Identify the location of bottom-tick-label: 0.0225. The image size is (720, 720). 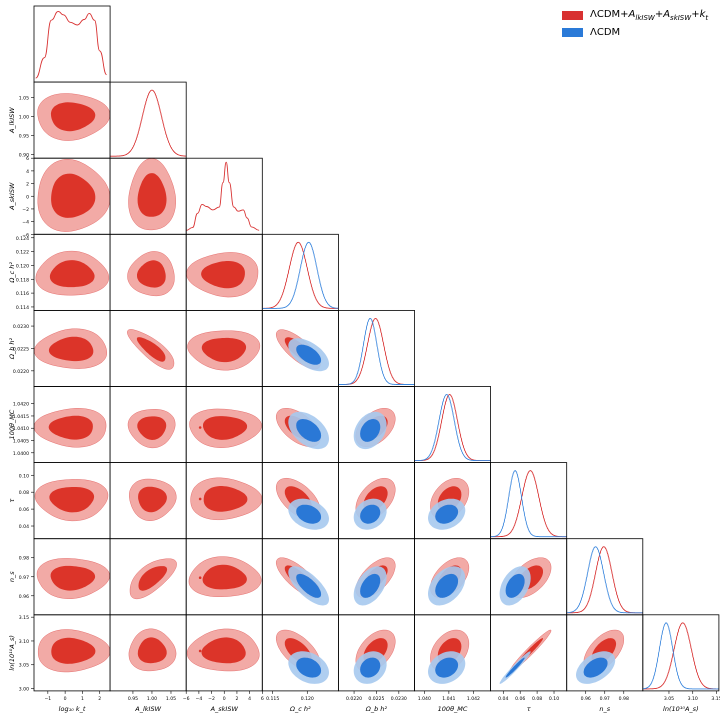
(376, 699).